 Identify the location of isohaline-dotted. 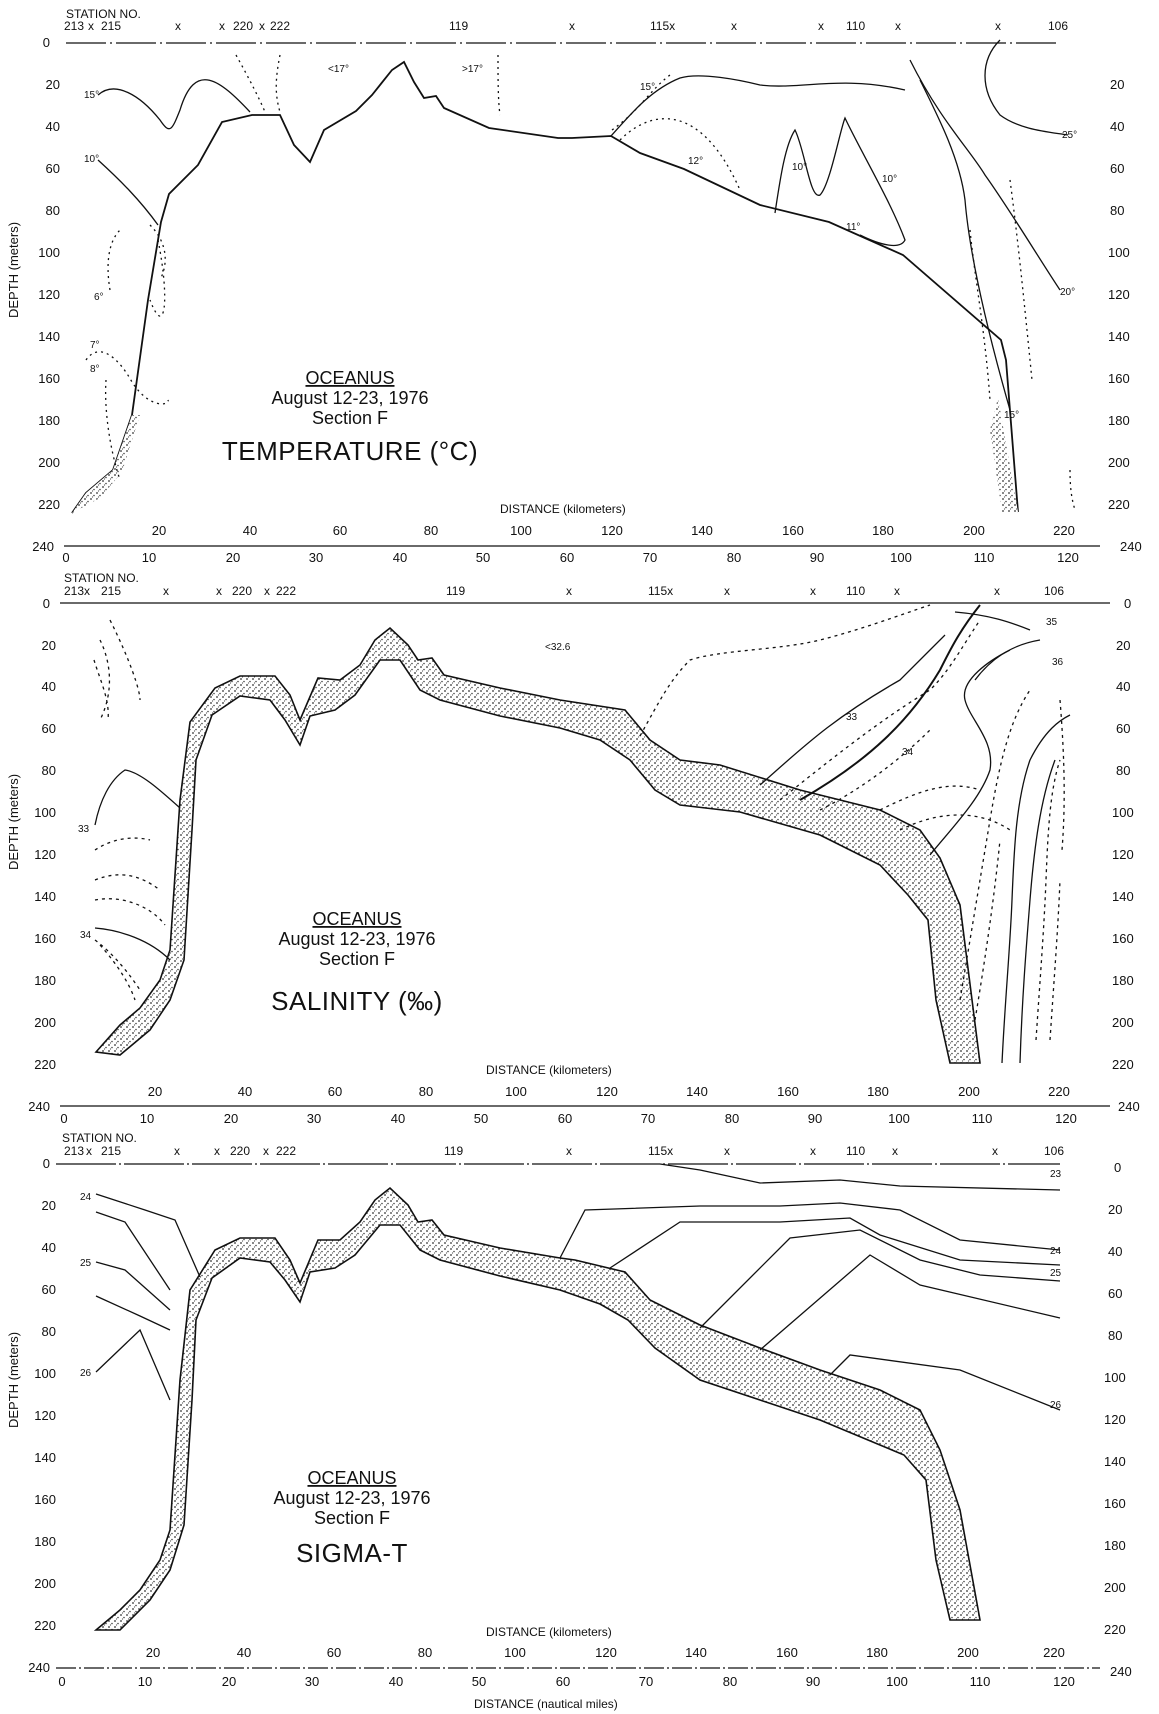
(117, 670).